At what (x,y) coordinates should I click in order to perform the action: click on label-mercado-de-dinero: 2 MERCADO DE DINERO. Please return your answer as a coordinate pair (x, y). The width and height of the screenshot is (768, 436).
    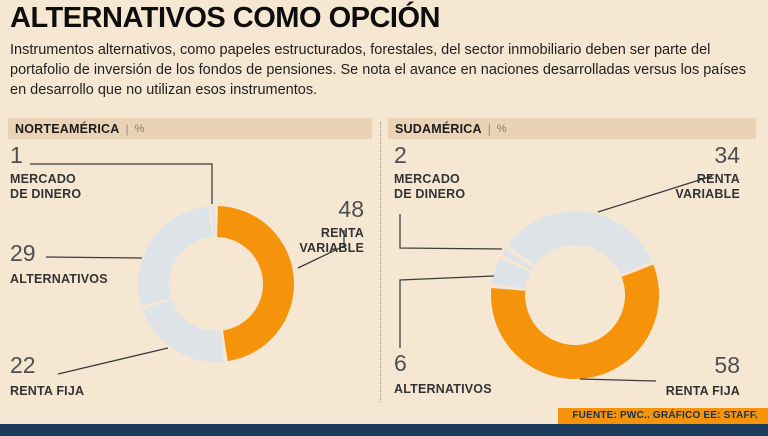
    Looking at the image, I should click on (430, 173).